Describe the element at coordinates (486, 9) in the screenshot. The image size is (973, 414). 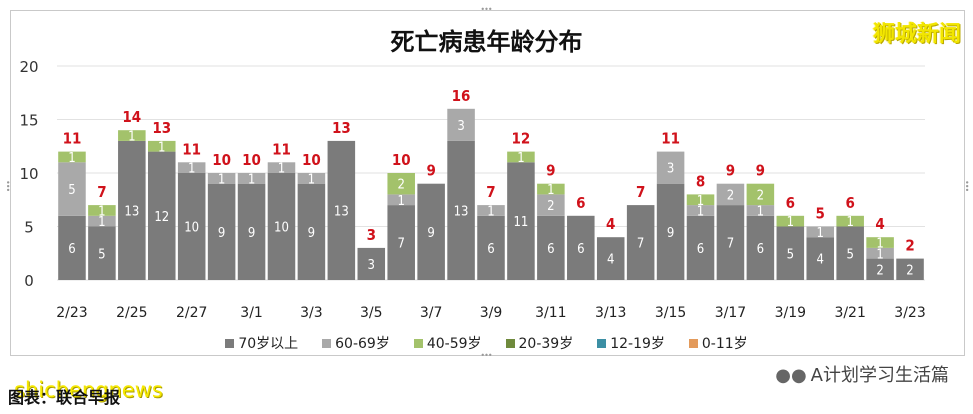
I see `resize-handle-top: •••` at that location.